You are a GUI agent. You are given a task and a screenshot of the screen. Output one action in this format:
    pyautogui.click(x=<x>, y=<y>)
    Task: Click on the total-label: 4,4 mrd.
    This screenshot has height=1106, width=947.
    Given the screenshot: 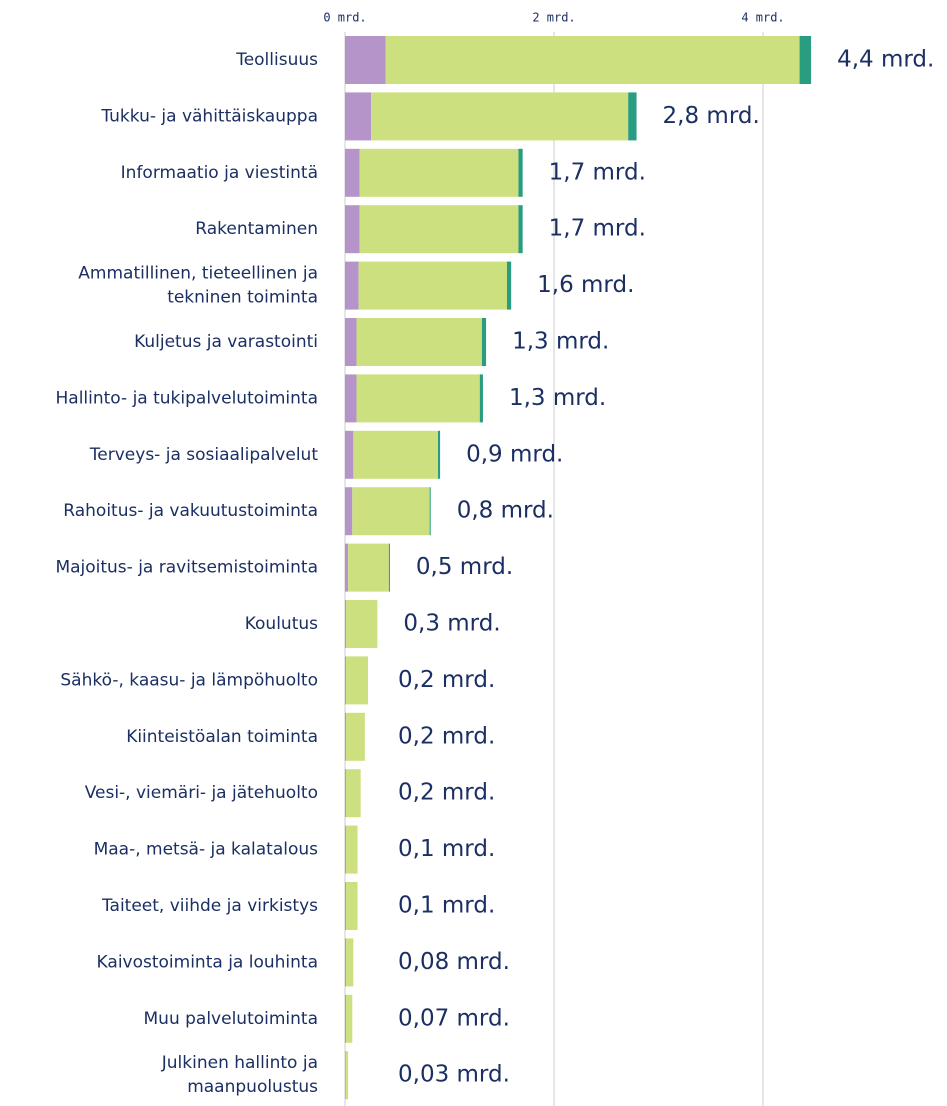 What is the action you would take?
    pyautogui.click(x=885, y=60)
    